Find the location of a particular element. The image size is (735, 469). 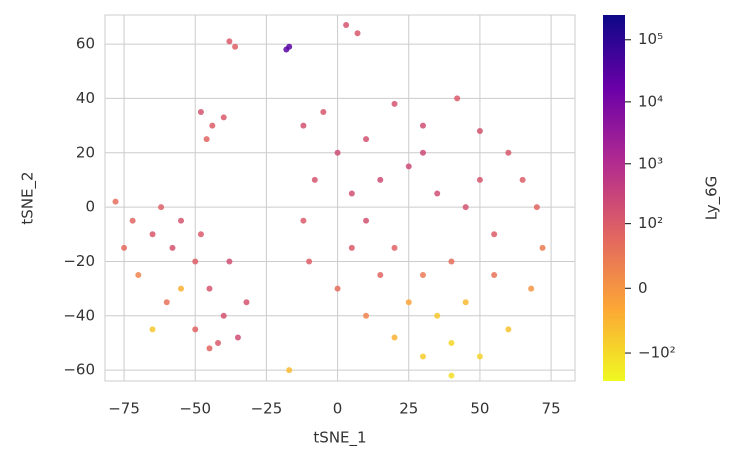

x-tick-label: −75 is located at coordinates (124, 409).